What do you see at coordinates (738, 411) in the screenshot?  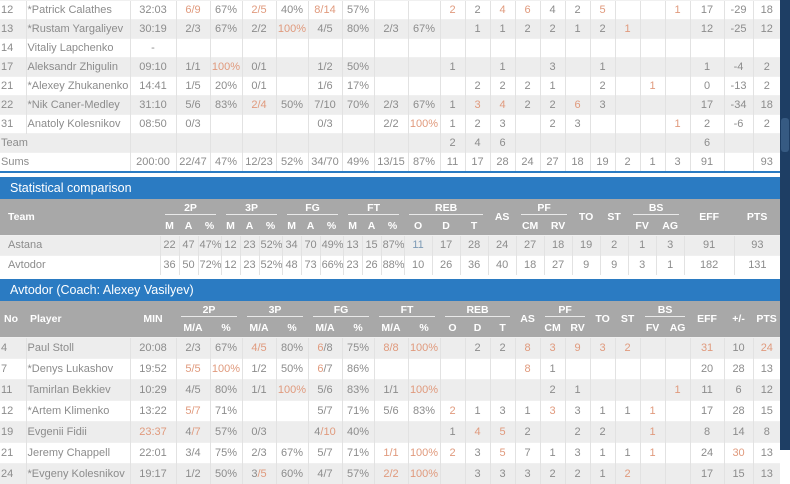 I see `stat-cell: 28` at bounding box center [738, 411].